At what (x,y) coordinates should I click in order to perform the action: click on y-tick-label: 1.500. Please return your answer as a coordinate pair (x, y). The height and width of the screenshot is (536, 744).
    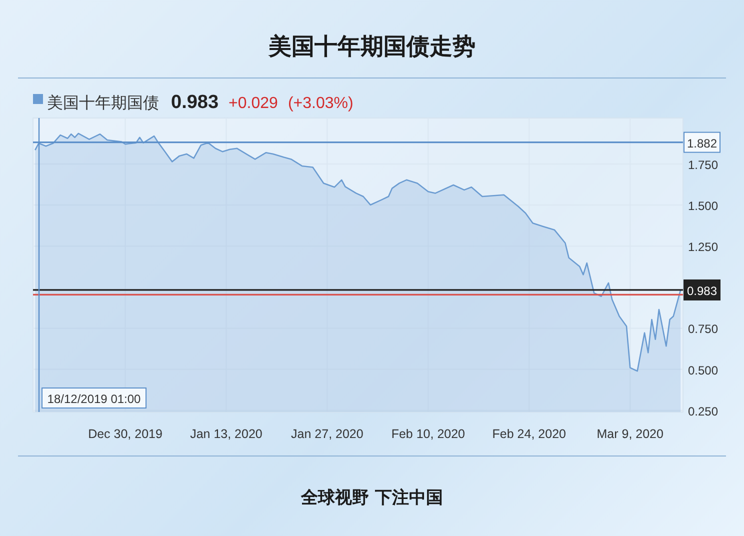
    Looking at the image, I should click on (703, 206).